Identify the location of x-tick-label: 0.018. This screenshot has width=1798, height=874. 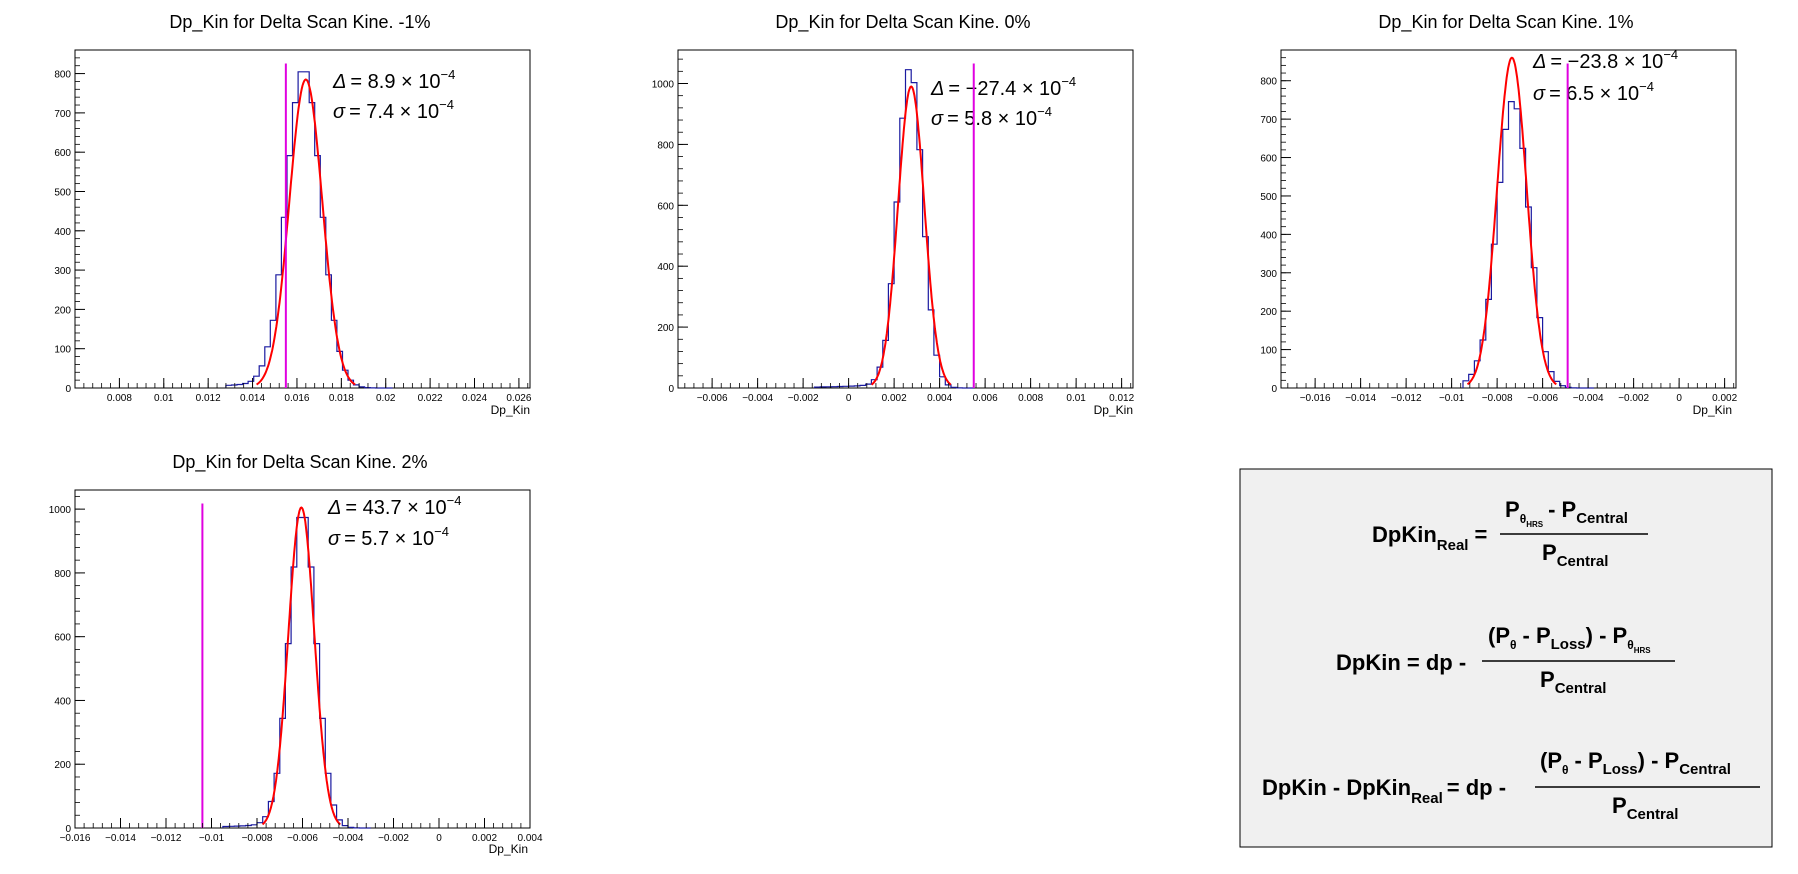
(341, 398).